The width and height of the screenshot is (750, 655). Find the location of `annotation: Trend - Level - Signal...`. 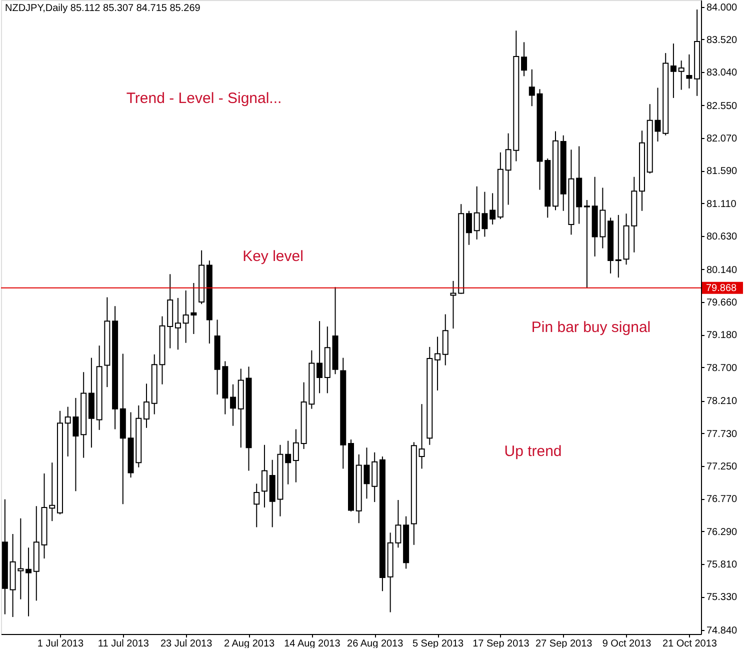

annotation: Trend - Level - Signal... is located at coordinates (204, 98).